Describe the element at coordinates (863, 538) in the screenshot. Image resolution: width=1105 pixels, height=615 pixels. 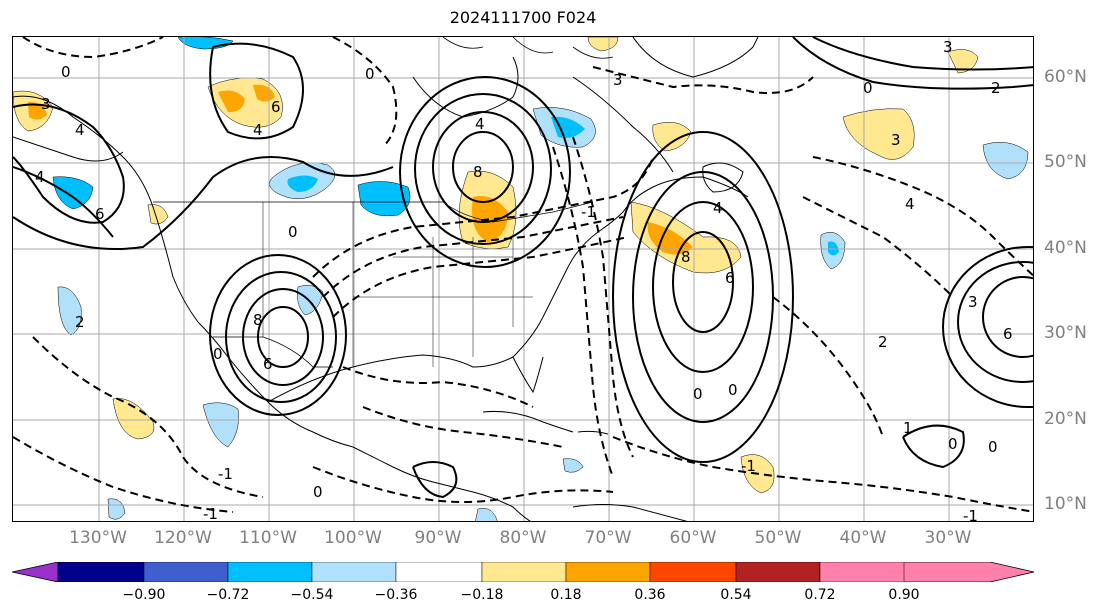
I see `longitude-label: 40°W` at that location.